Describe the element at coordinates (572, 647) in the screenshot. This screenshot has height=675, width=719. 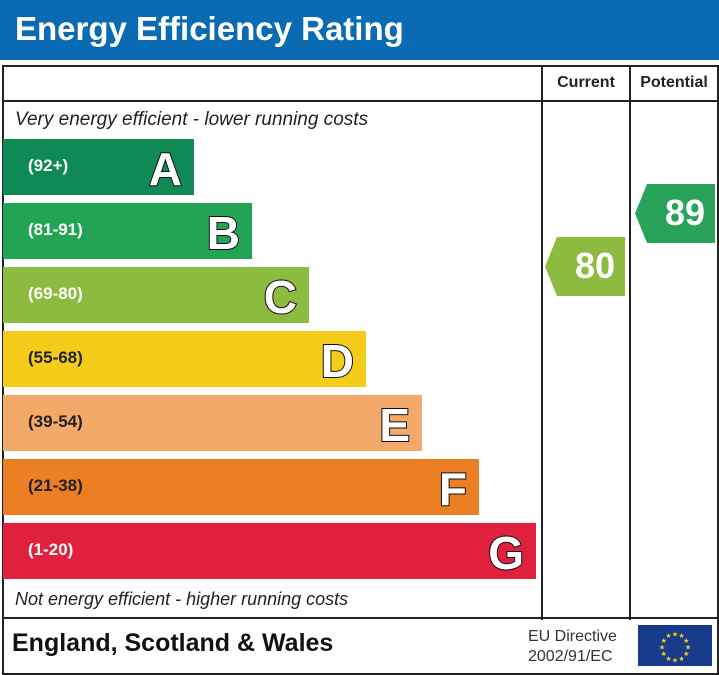
I see `eu-directive: EU Directive 2002/91/EC` at that location.